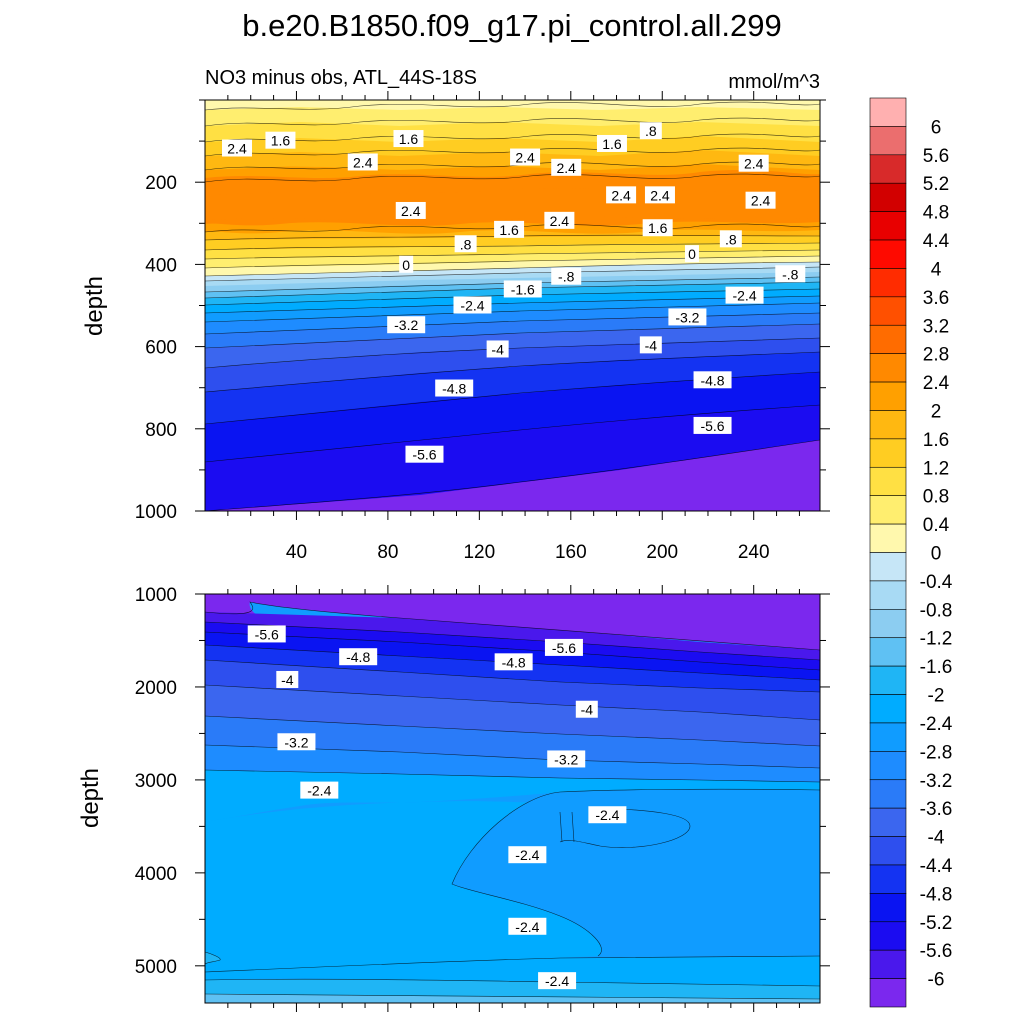 The height and width of the screenshot is (1024, 1024). Describe the element at coordinates (936, 809) in the screenshot. I see `colorbar-label: -3.6` at that location.